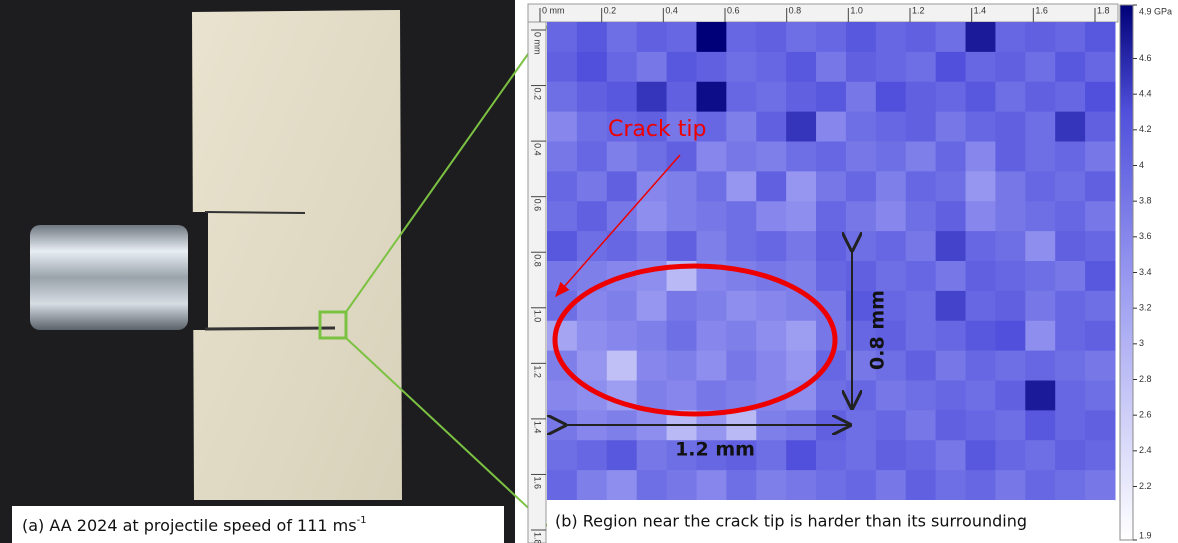 This screenshot has height=543, width=1178. I want to click on x-ruler-label: 0.6, so click(733, 10).